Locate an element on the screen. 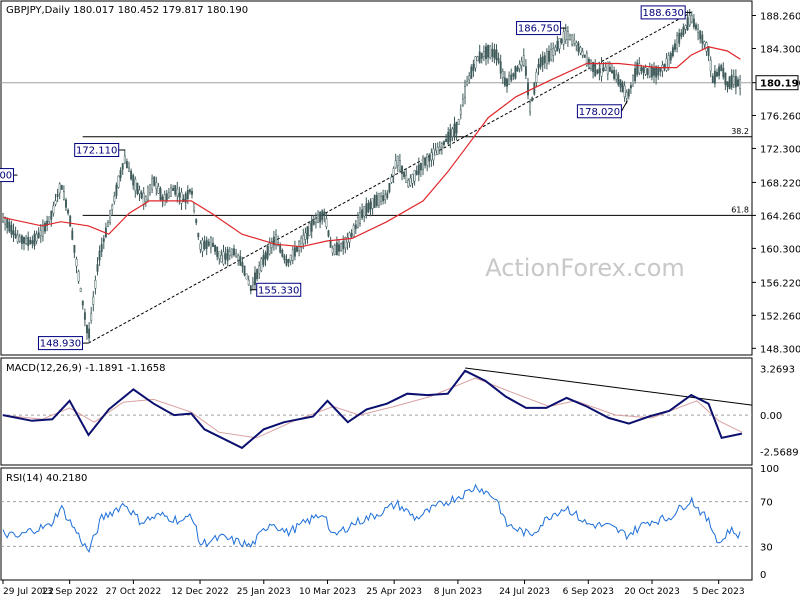 The height and width of the screenshot is (604, 800). annotation-label: 148.930 is located at coordinates (60, 344).